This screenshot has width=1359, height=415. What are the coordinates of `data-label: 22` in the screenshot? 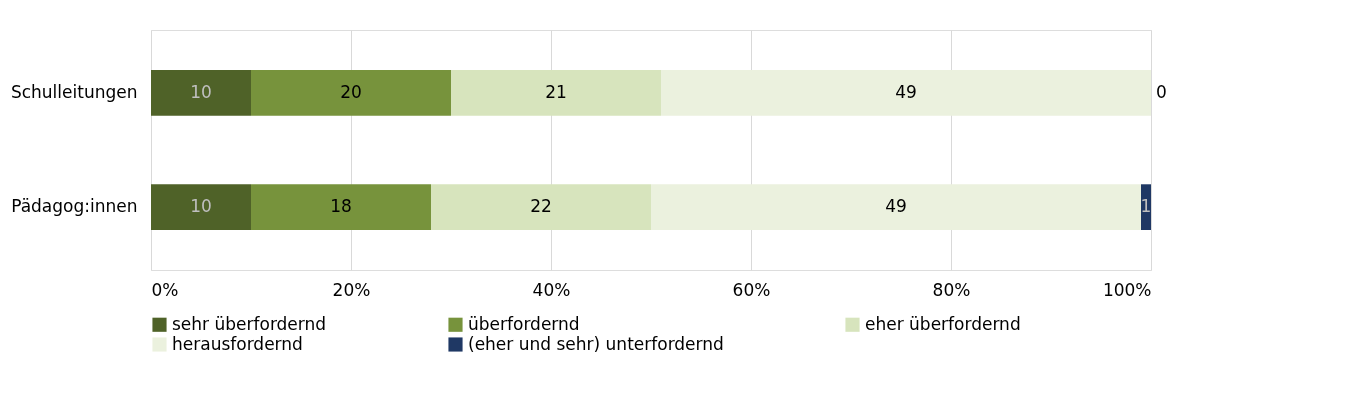 It's located at (541, 206).